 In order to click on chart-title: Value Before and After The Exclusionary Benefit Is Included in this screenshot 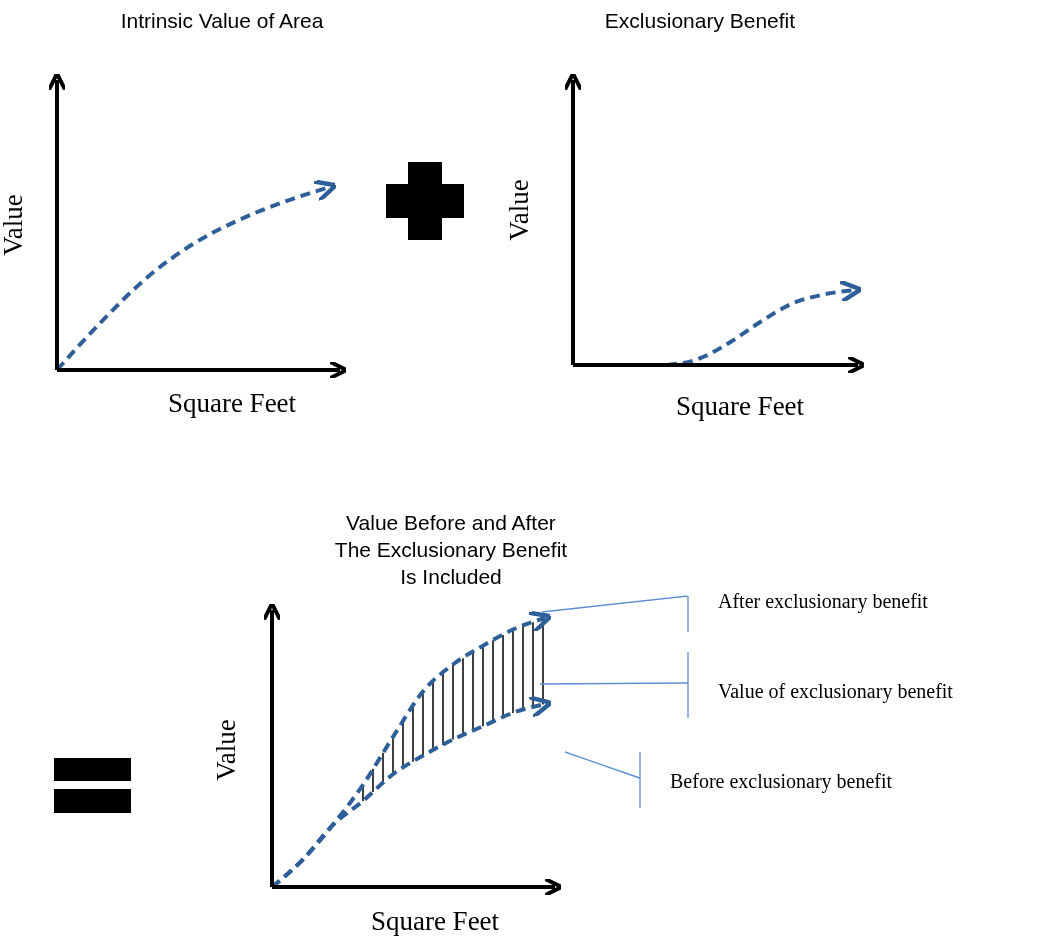, I will do `click(451, 549)`.